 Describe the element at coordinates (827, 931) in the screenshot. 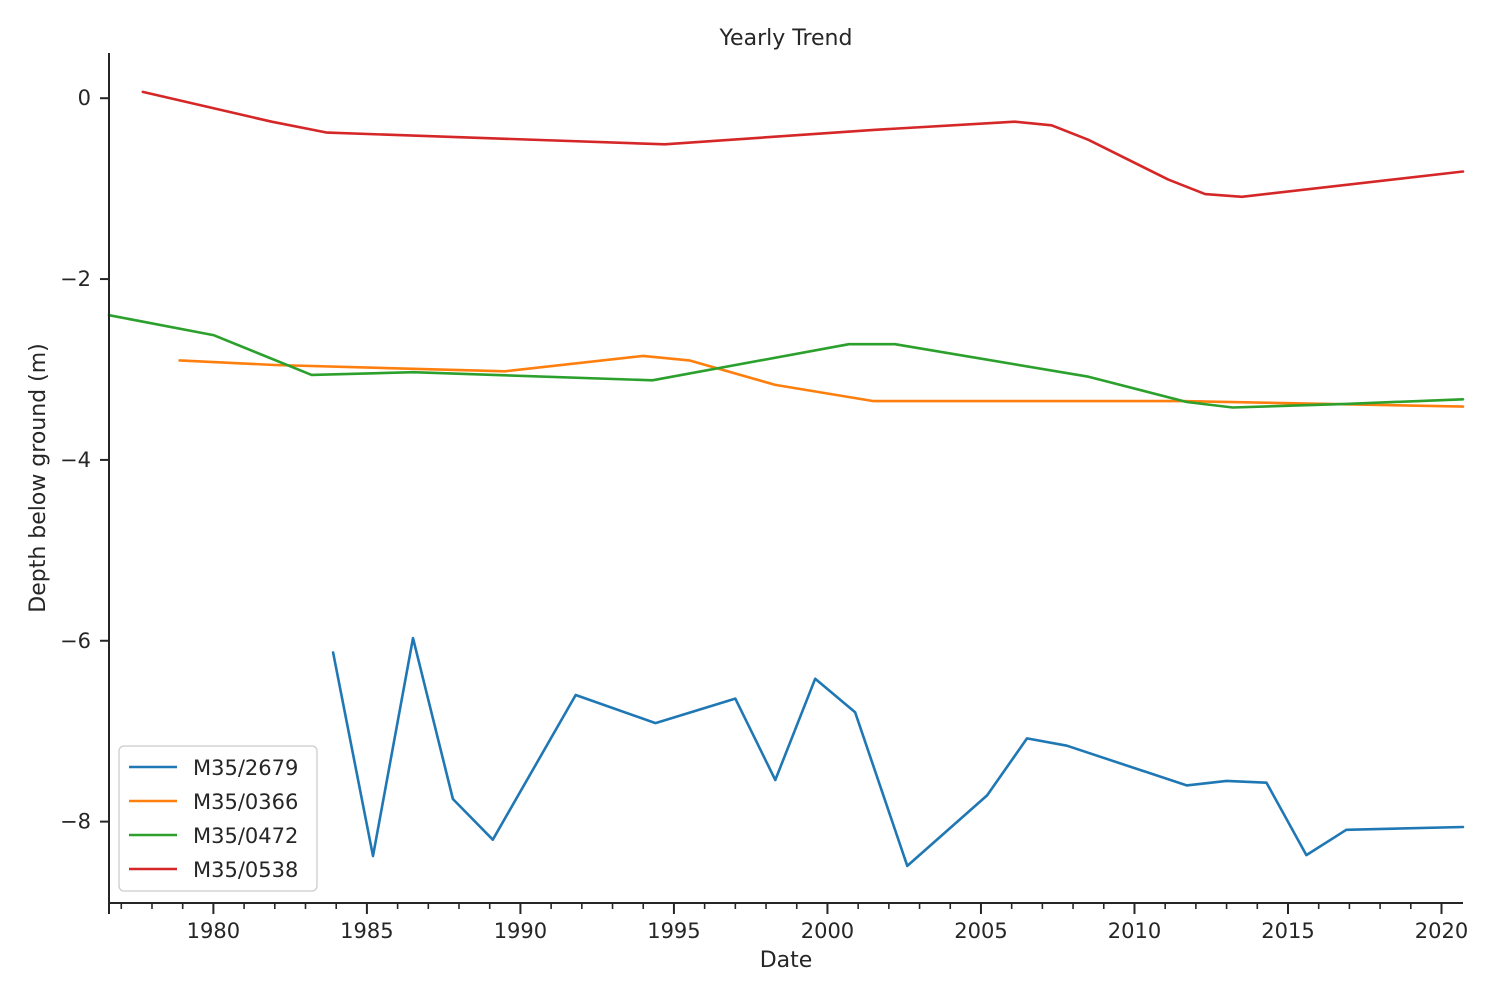

I see `x-tick-label: 2000` at that location.